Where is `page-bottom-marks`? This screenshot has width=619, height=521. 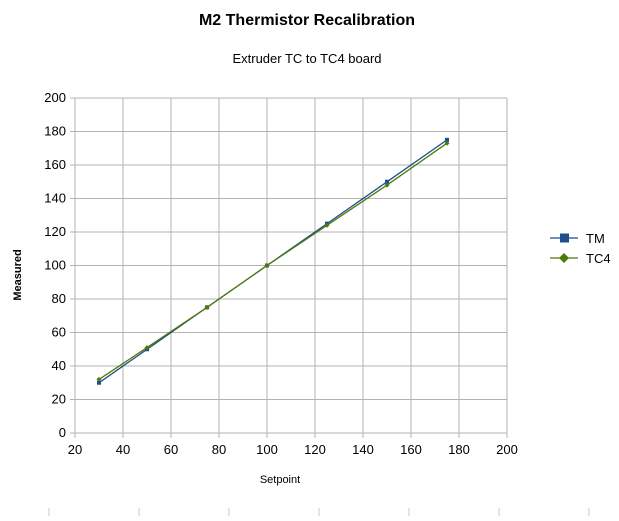 page-bottom-marks is located at coordinates (319, 512).